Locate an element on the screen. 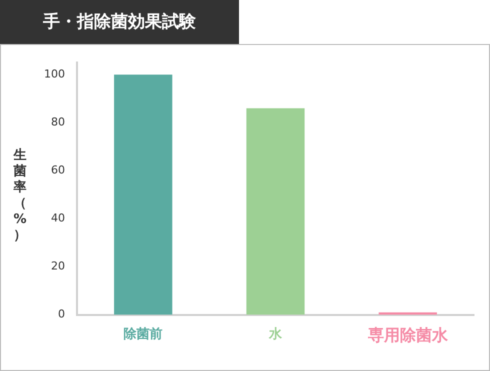 Image resolution: width=490 pixels, height=371 pixels. y-axis-title: 生菌率（%） is located at coordinates (20, 196).